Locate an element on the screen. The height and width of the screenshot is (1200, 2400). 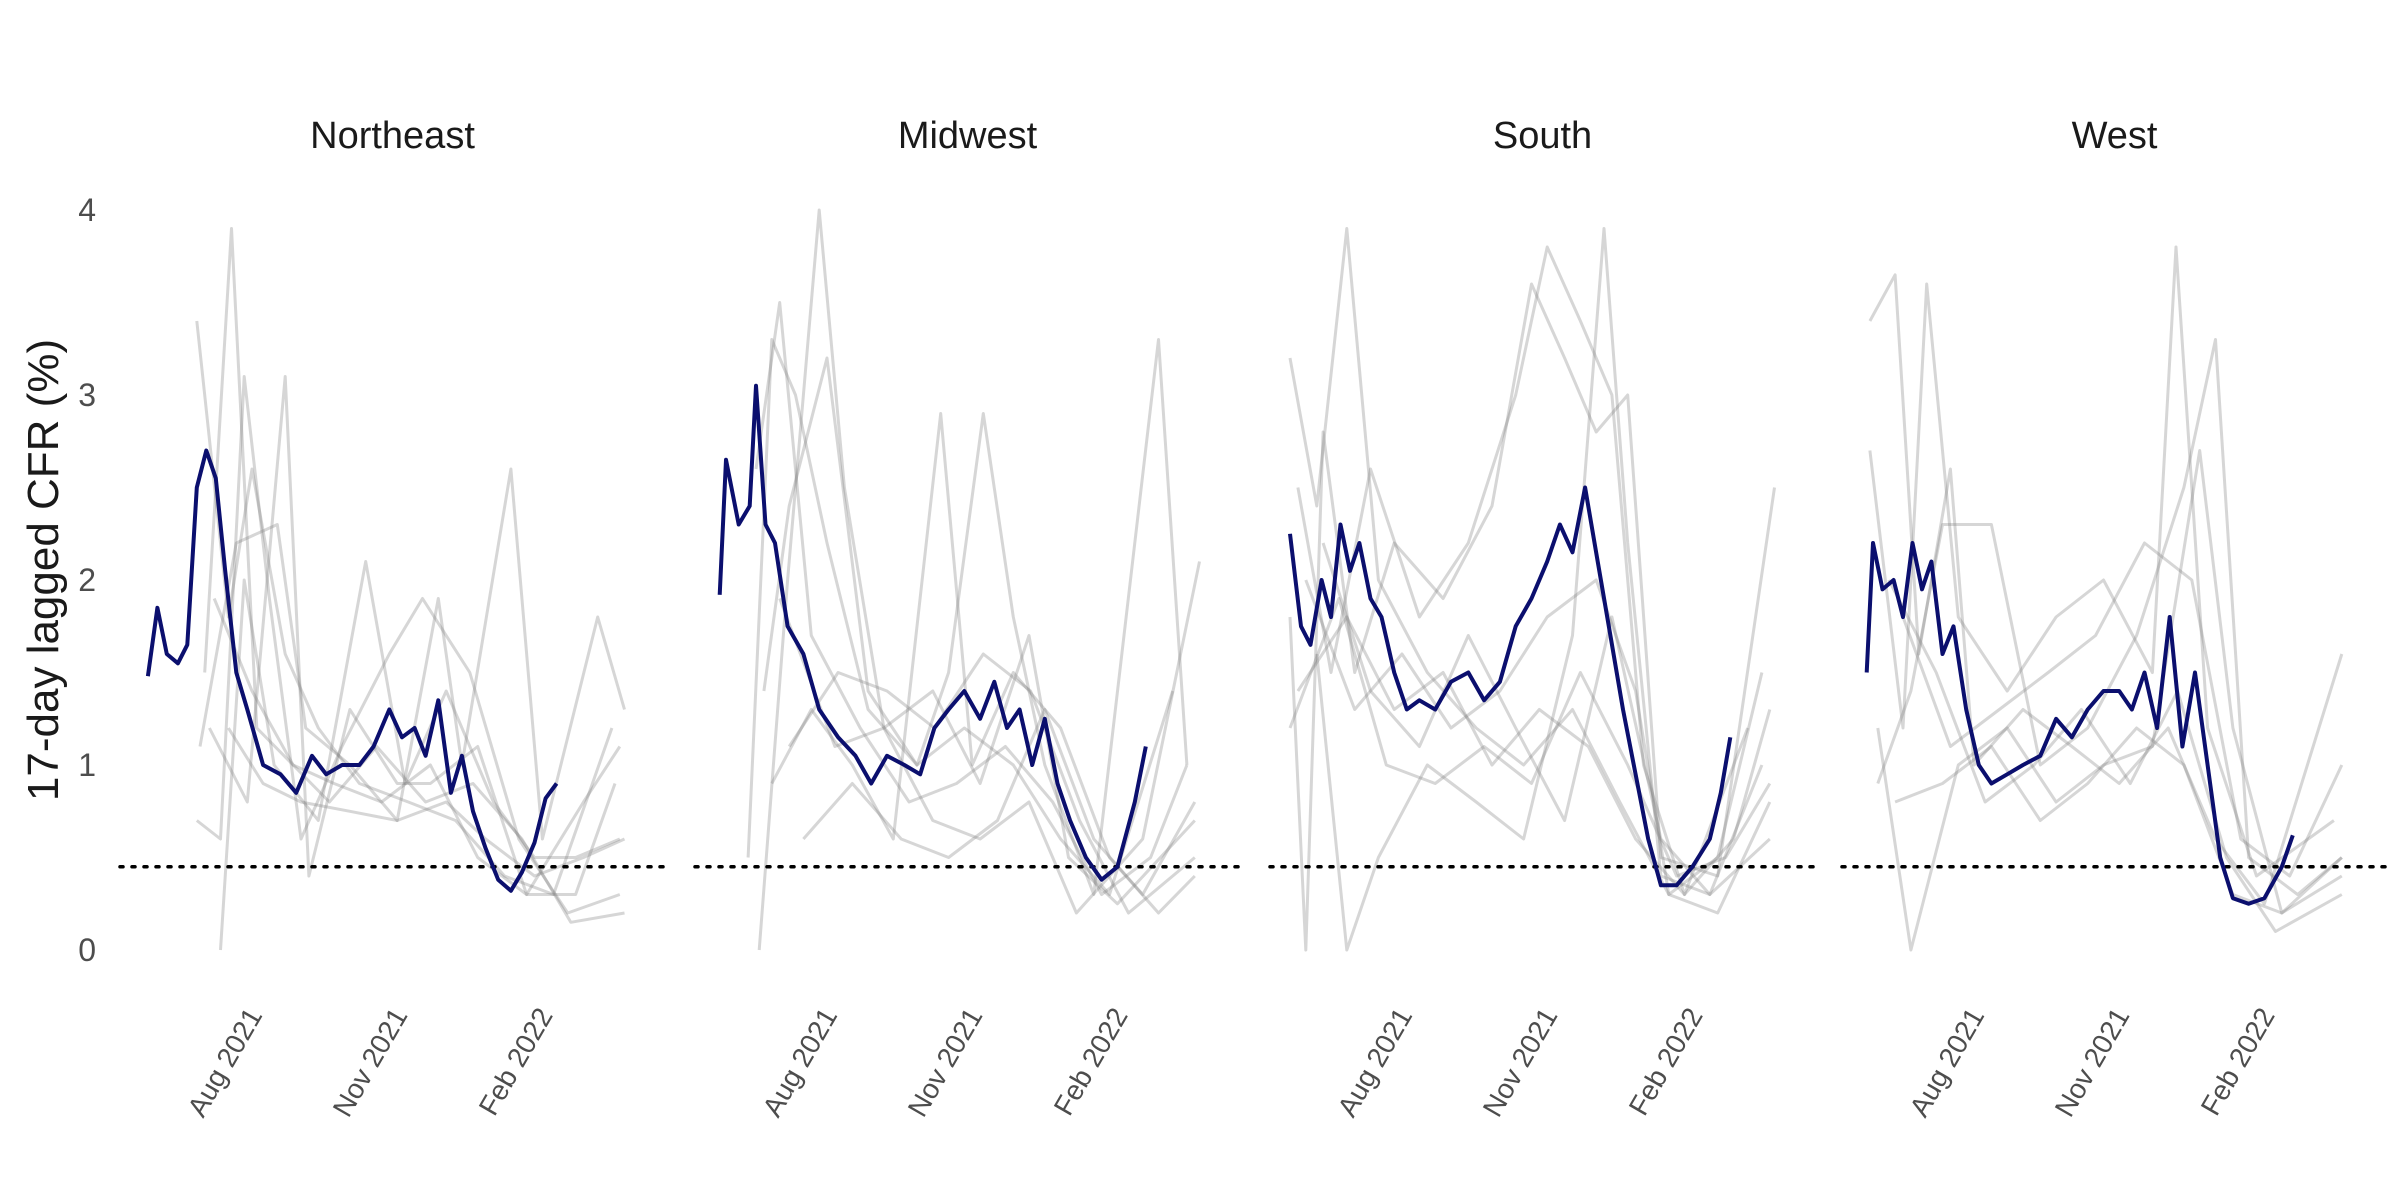
facet-title: Midwest is located at coordinates (968, 136).